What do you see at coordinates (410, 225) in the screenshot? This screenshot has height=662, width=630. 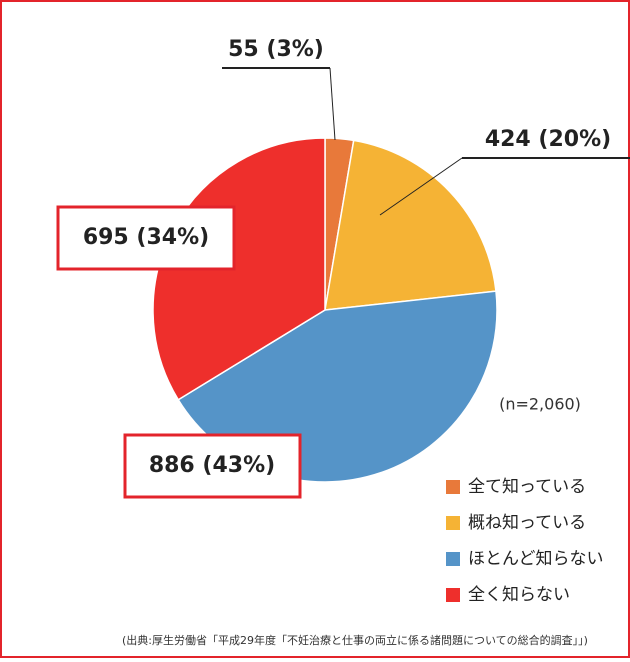 I see `pie-slice` at bounding box center [410, 225].